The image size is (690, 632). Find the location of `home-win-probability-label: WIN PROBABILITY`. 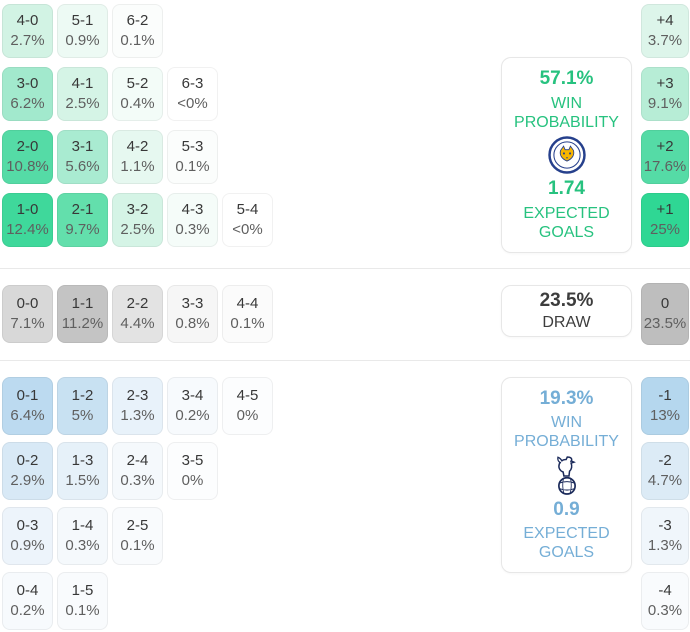

home-win-probability-label: WIN PROBABILITY is located at coordinates (566, 112).